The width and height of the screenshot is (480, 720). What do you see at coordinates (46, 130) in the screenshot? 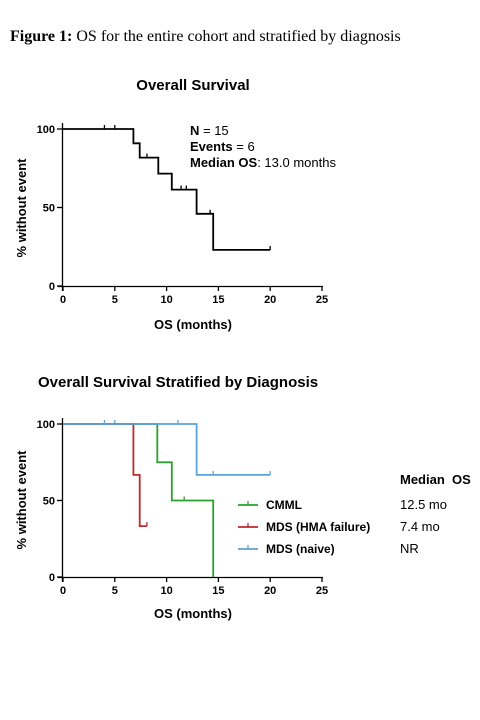
I see `chart1-y-tick-label: 100` at bounding box center [46, 130].